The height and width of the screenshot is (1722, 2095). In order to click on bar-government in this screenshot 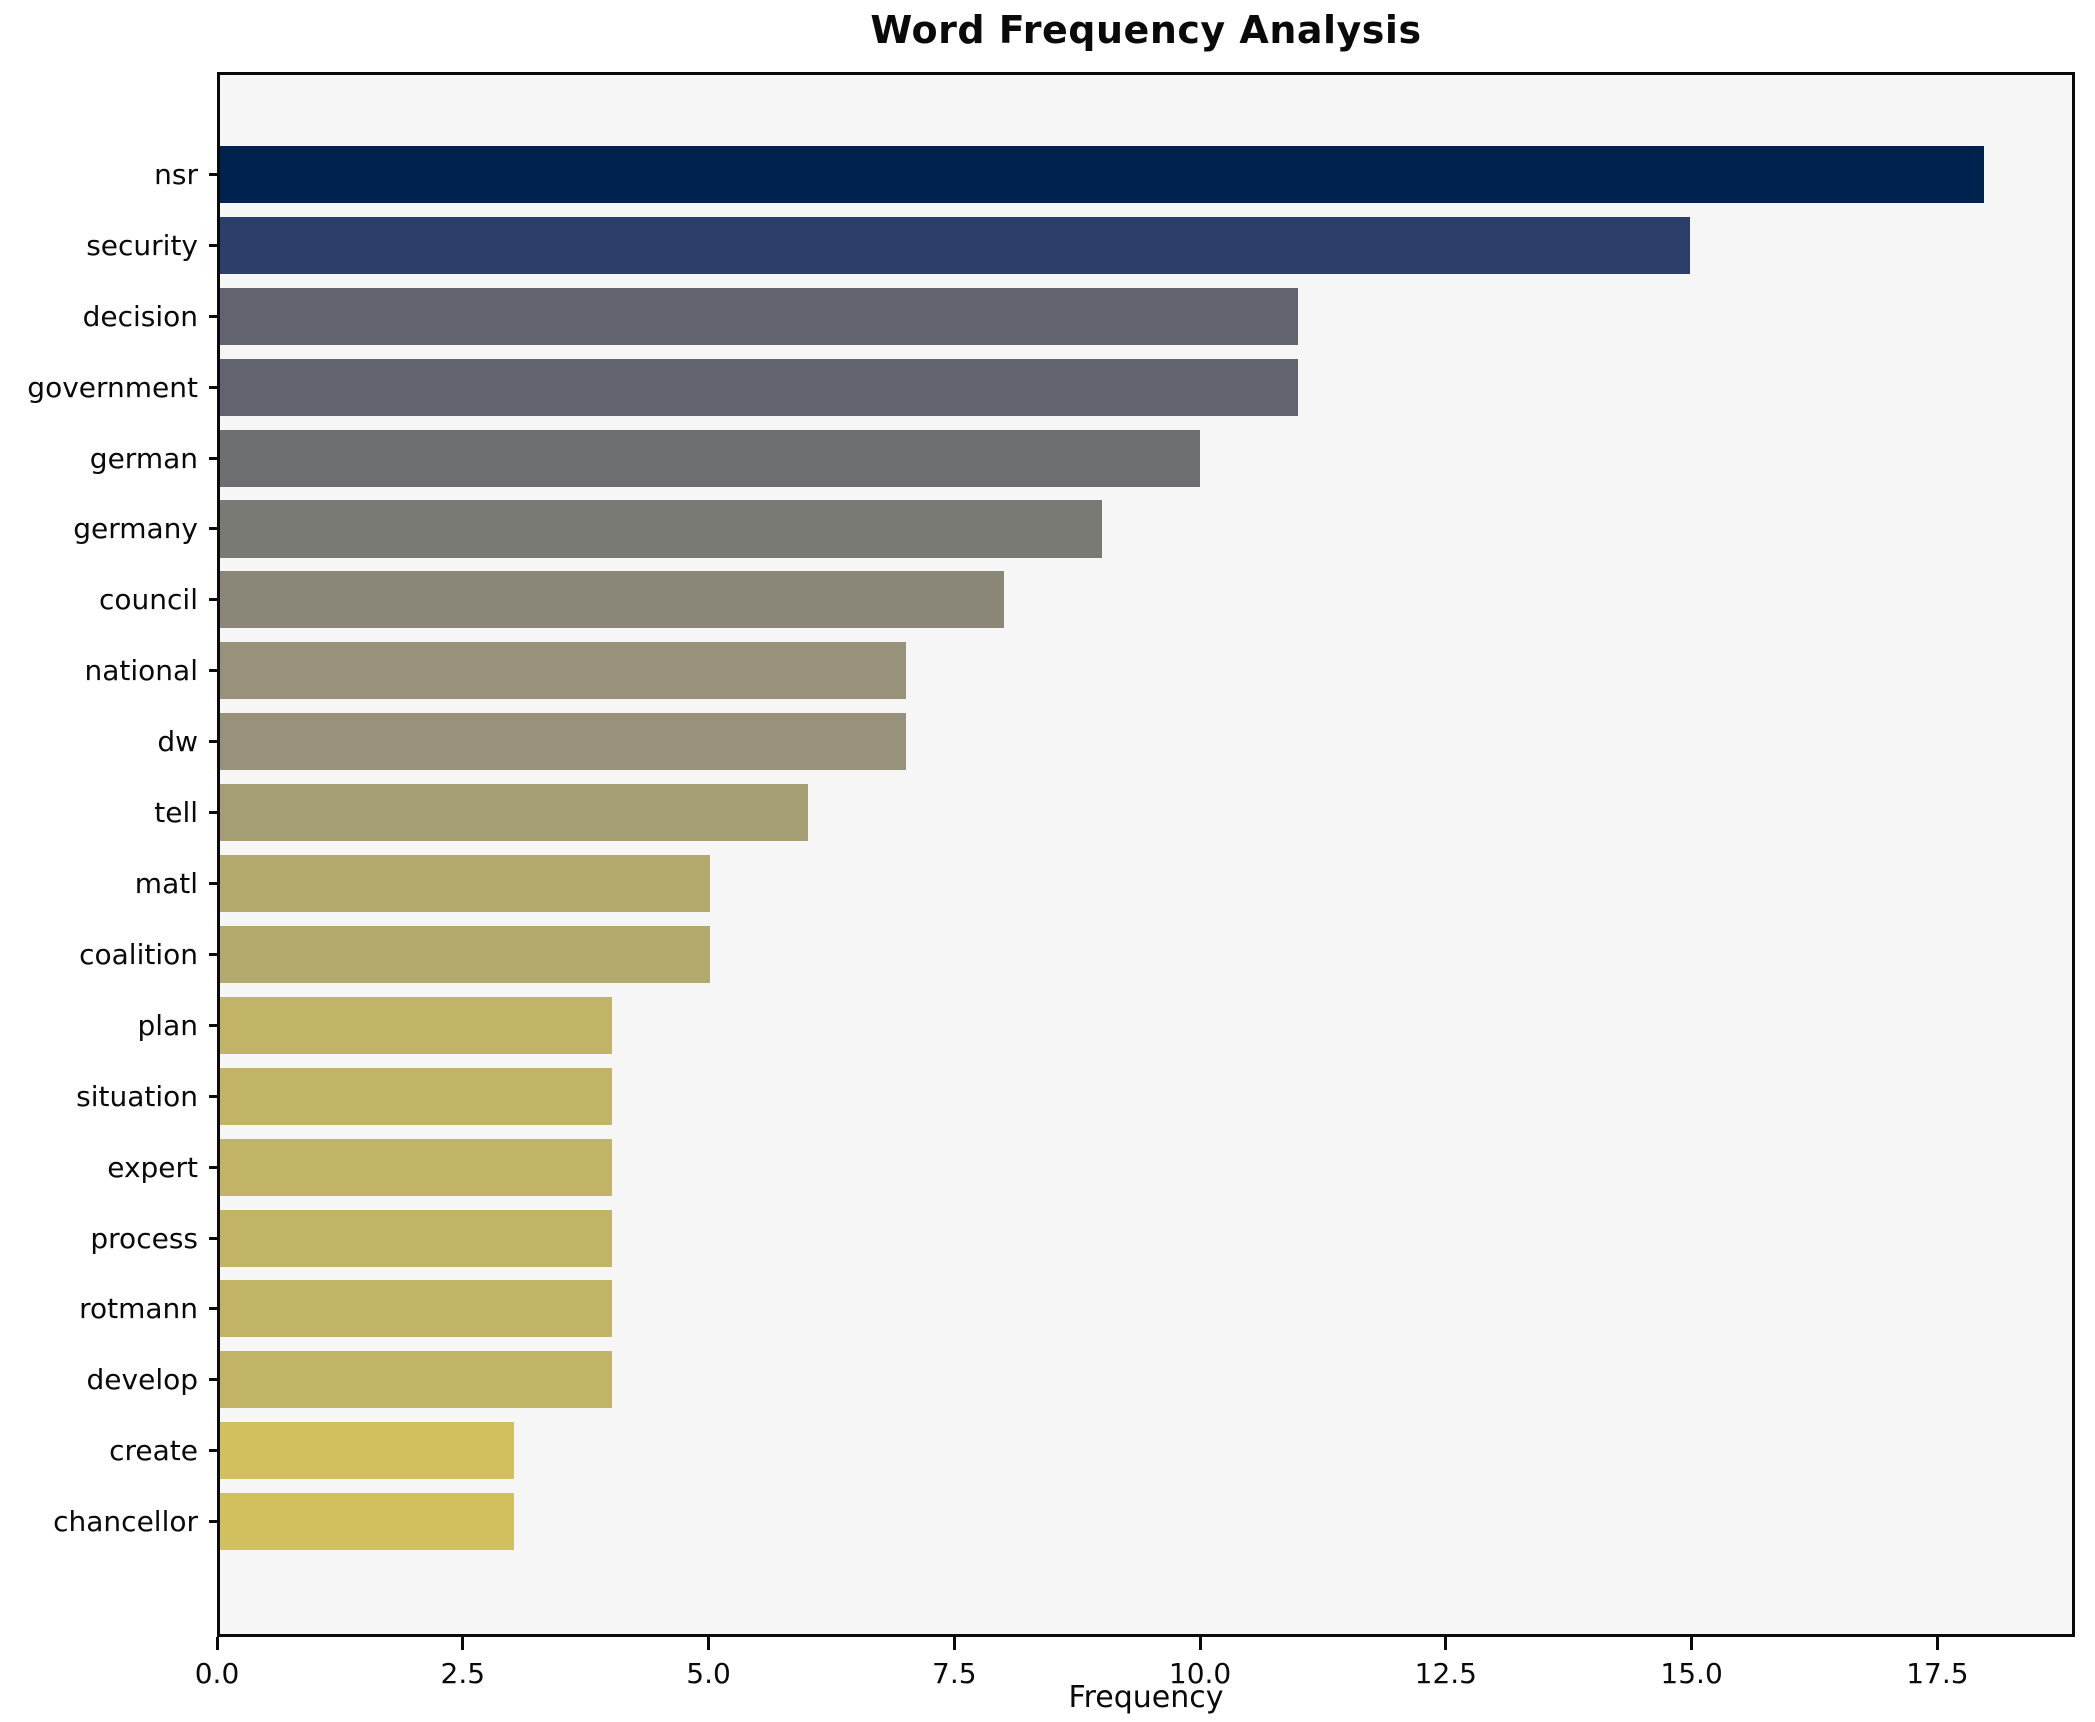, I will do `click(759, 387)`.